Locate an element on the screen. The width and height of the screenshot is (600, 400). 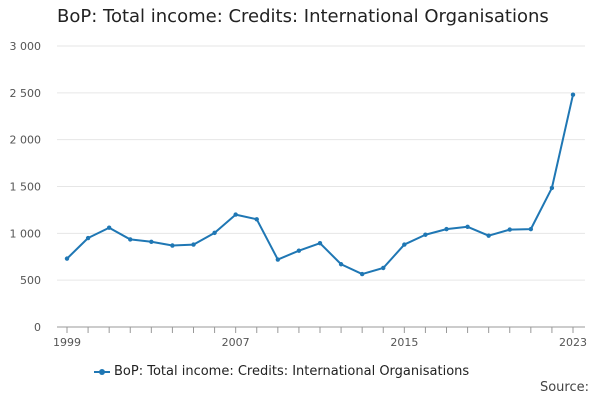
source-label: Source: is located at coordinates (564, 387).